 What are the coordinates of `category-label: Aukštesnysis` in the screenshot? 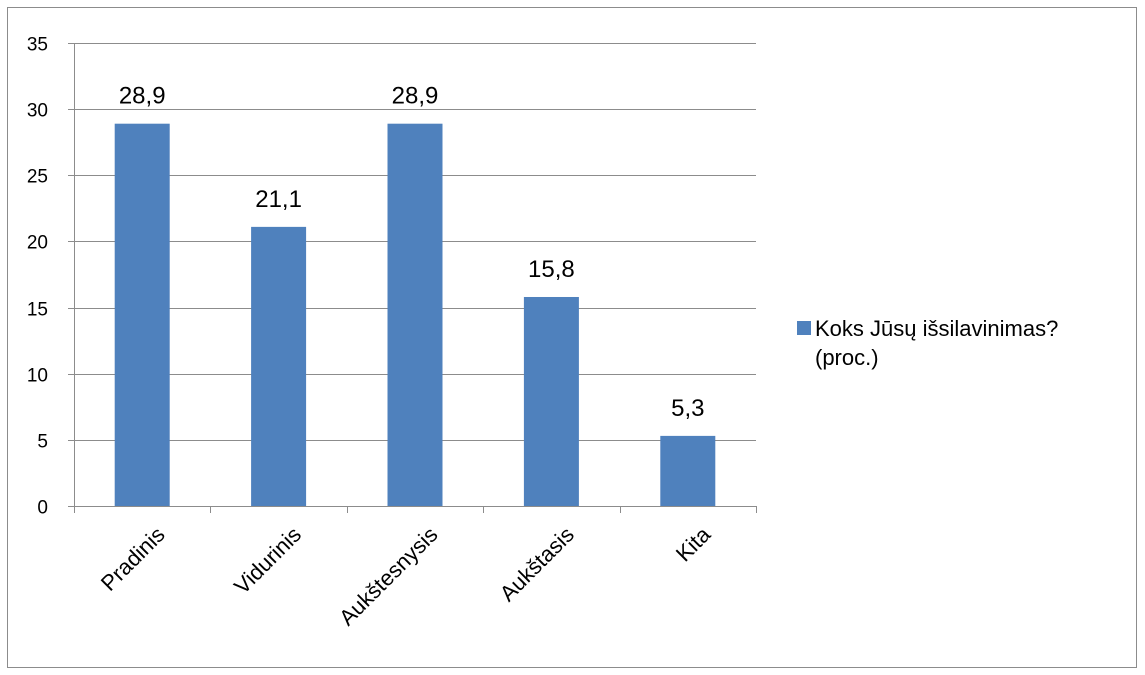 It's located at (388, 576).